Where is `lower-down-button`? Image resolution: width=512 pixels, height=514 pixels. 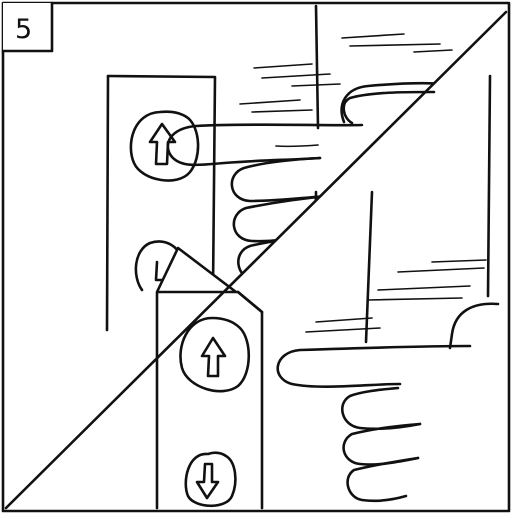 lower-down-button is located at coordinates (210, 479).